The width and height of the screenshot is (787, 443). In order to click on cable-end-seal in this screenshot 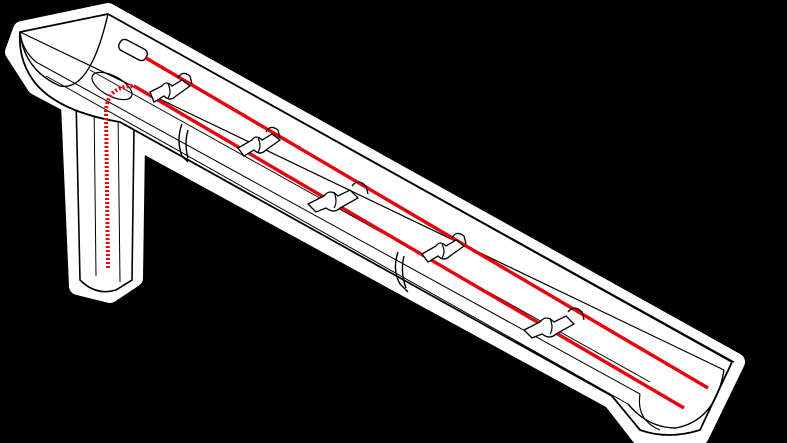, I will do `click(133, 50)`.